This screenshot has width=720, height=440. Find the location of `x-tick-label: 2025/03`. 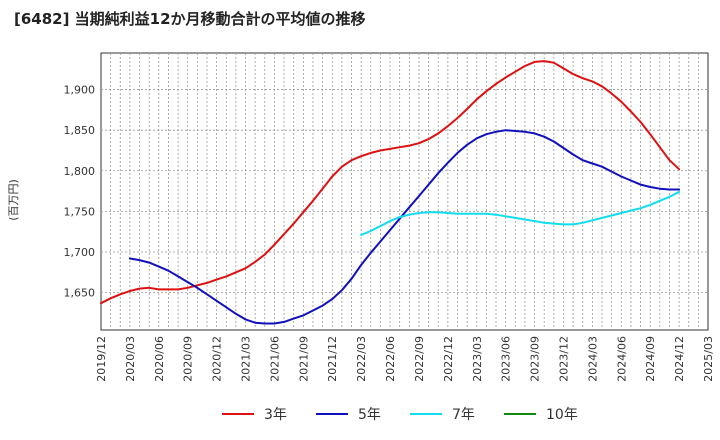

x-tick-label: 2025/03 is located at coordinates (708, 359).